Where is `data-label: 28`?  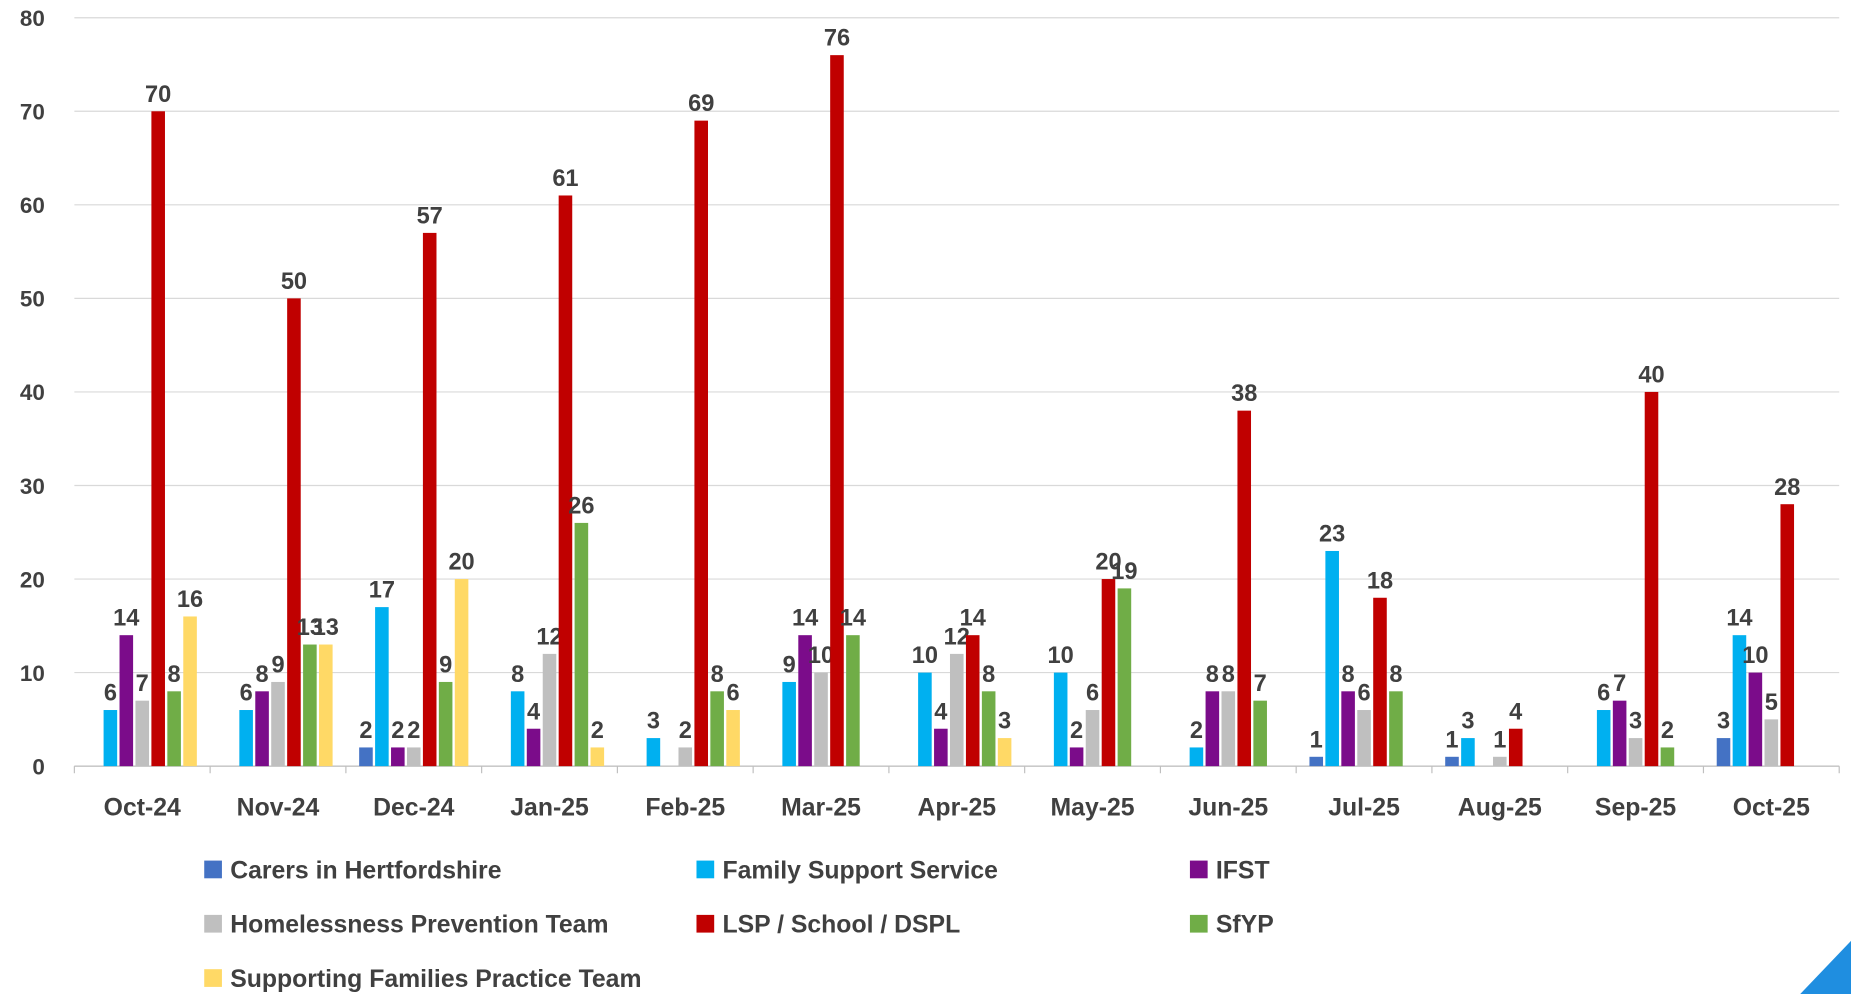
data-label: 28 is located at coordinates (1787, 488).